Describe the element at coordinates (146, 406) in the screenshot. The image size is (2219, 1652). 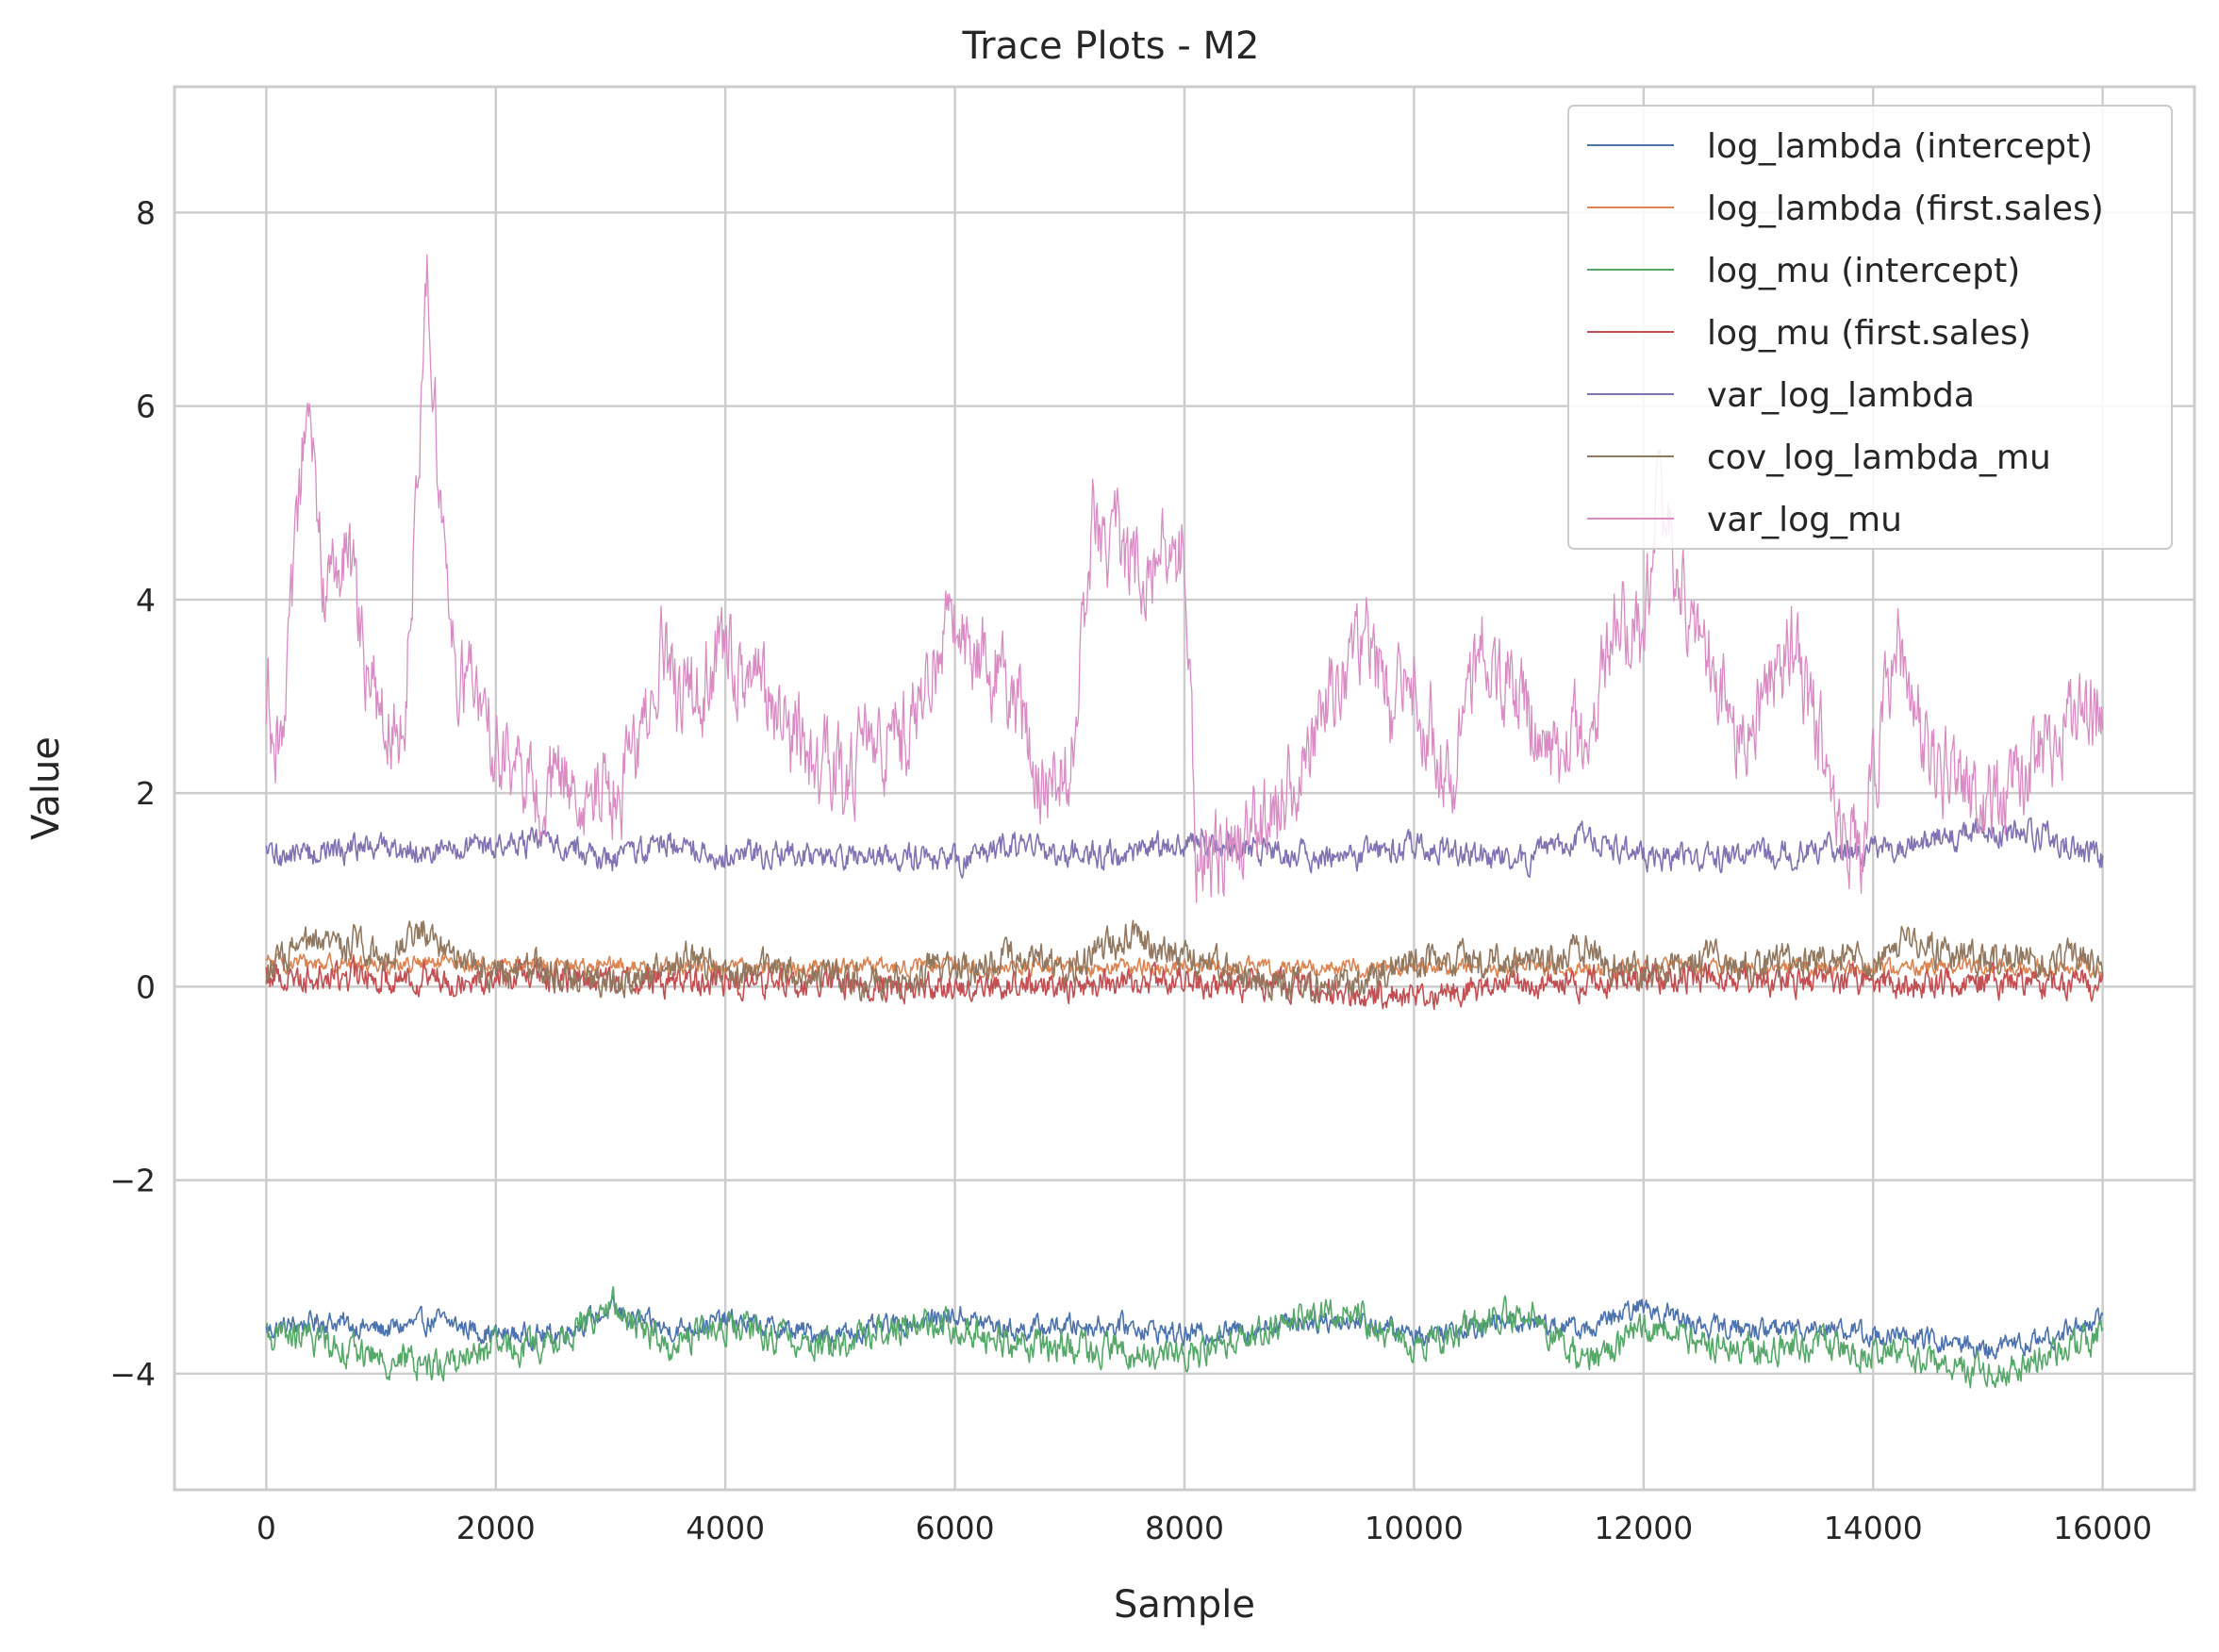
I see `y-tick-label: 6` at that location.